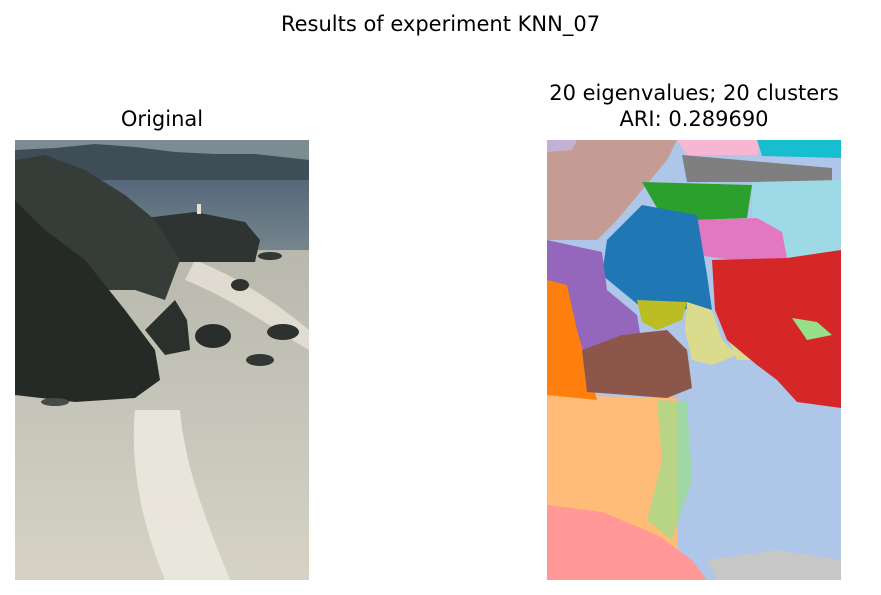 The width and height of the screenshot is (881, 595). What do you see at coordinates (612, 190) in the screenshot?
I see `segment-tan` at bounding box center [612, 190].